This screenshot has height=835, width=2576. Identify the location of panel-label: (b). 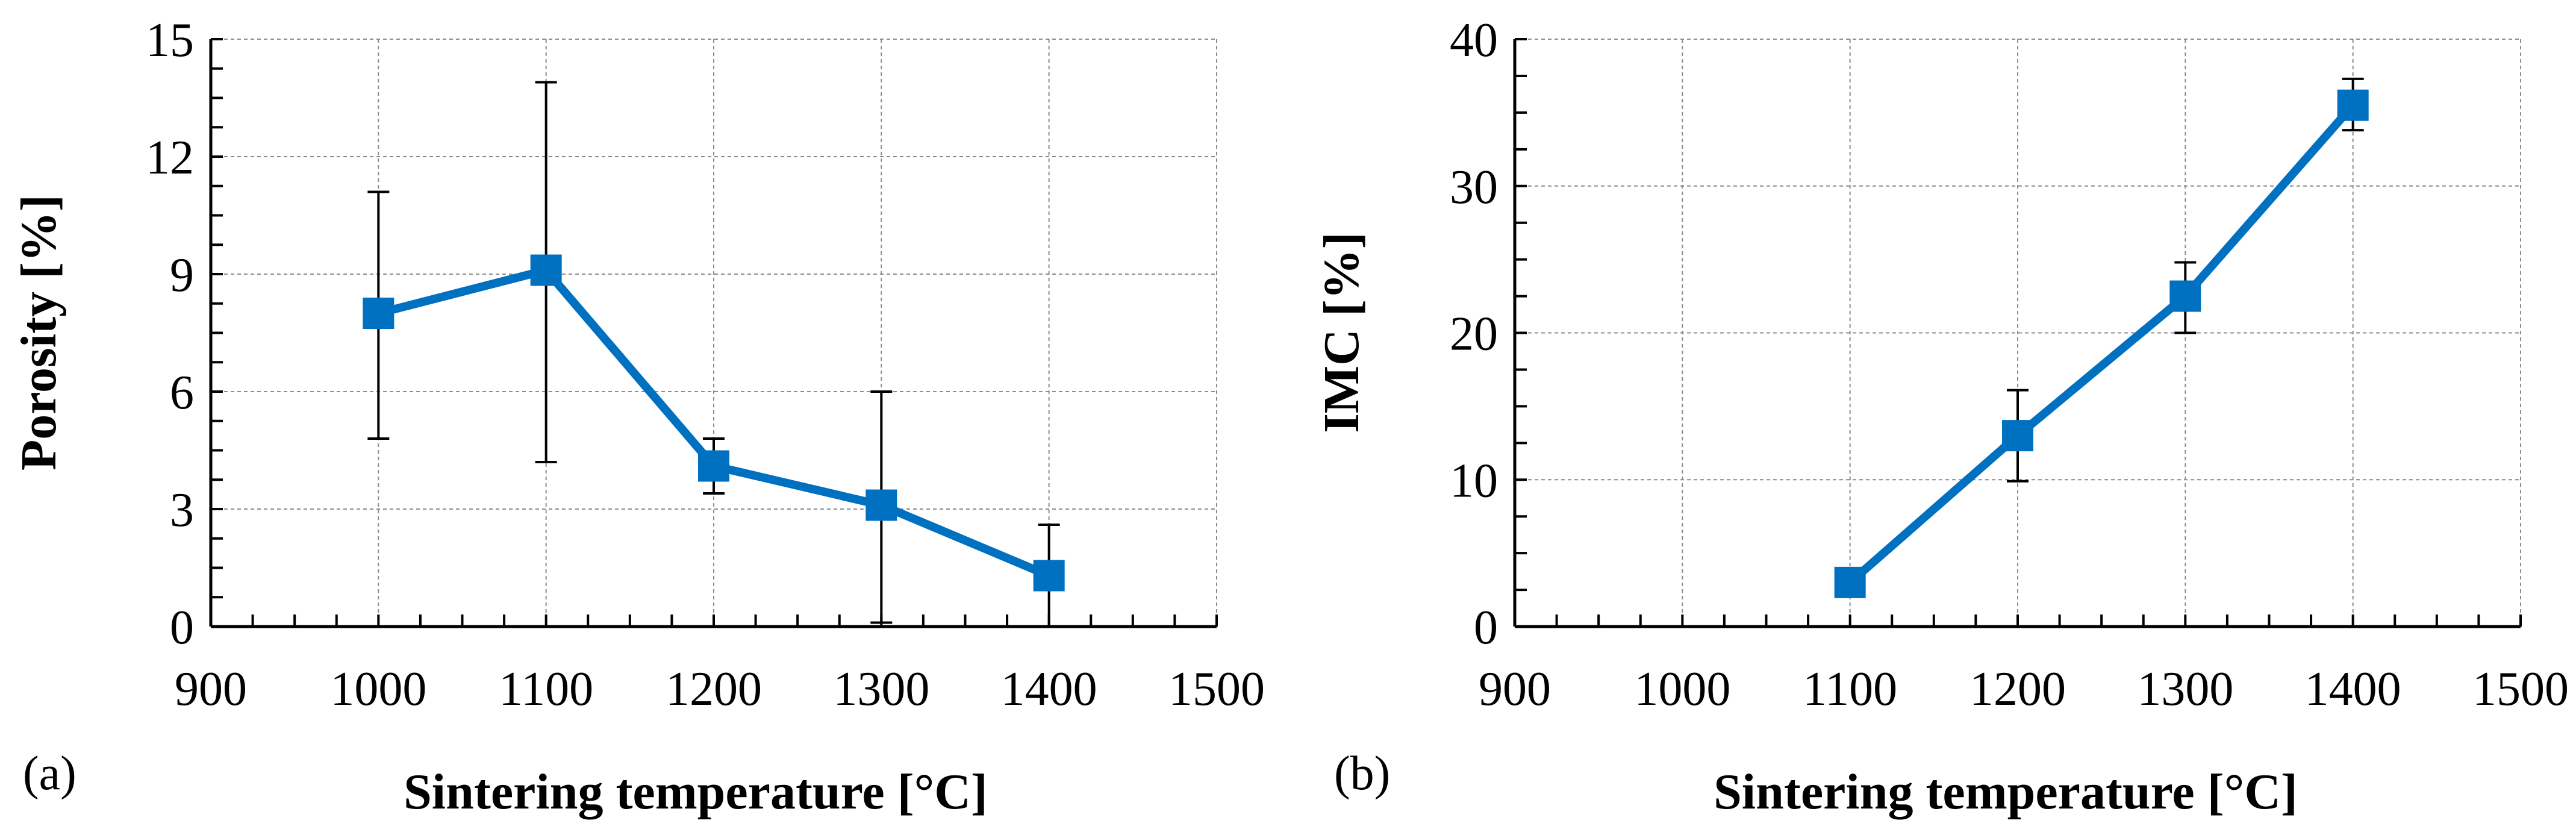
(1362, 773).